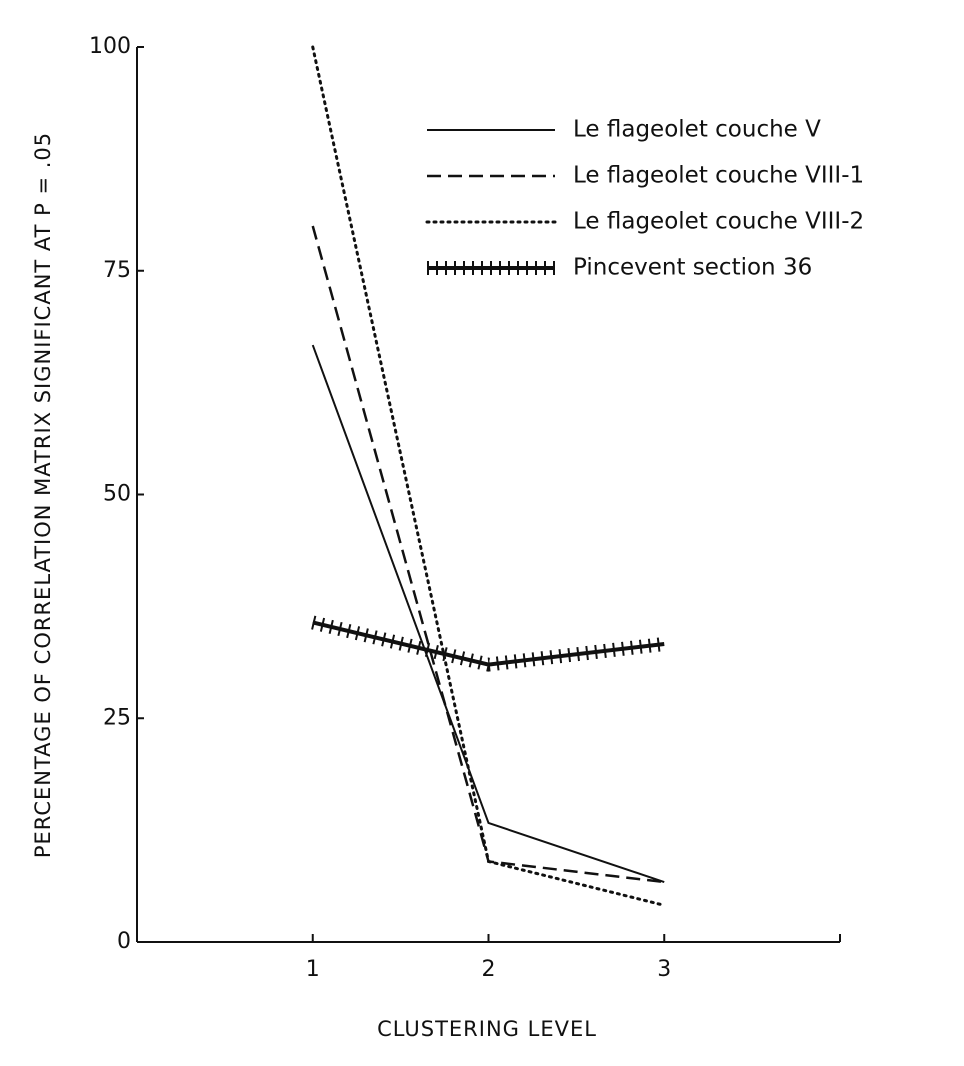 This screenshot has height=1066, width=964. What do you see at coordinates (117, 717) in the screenshot?
I see `y-tick-label: 25` at bounding box center [117, 717].